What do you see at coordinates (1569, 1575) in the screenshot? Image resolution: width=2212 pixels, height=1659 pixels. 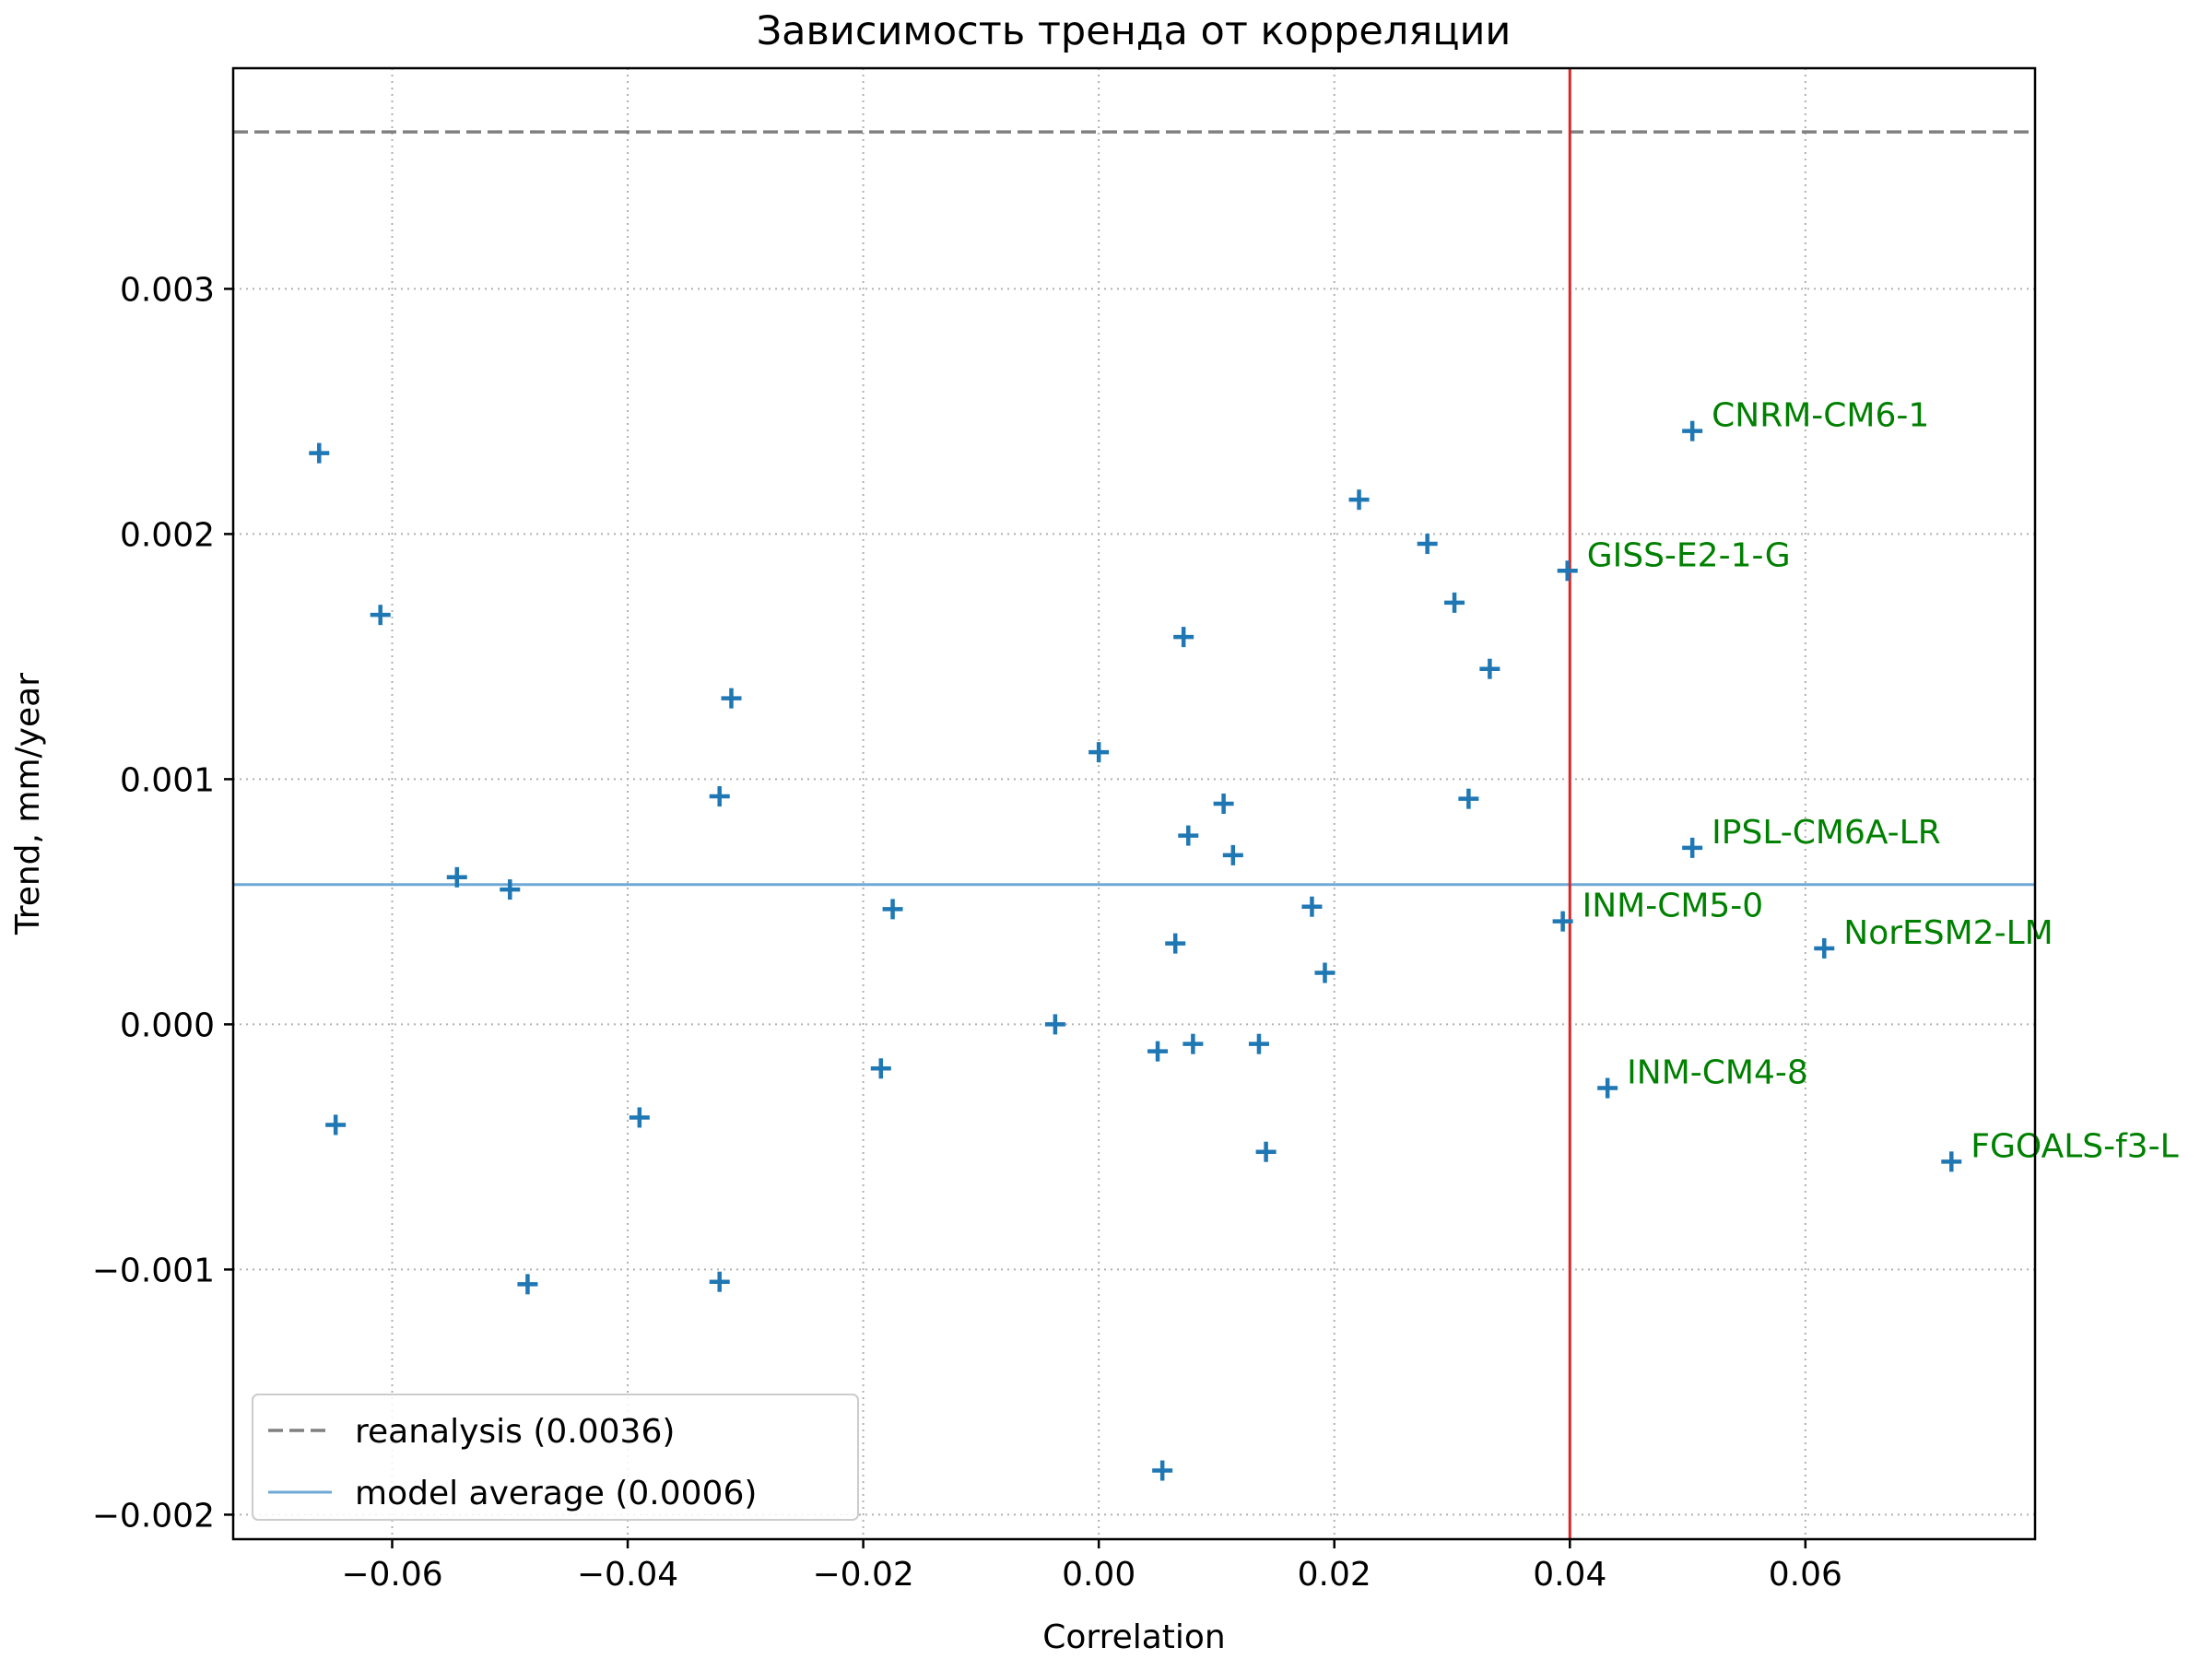 I see `x-tick-label: 0.04` at bounding box center [1569, 1575].